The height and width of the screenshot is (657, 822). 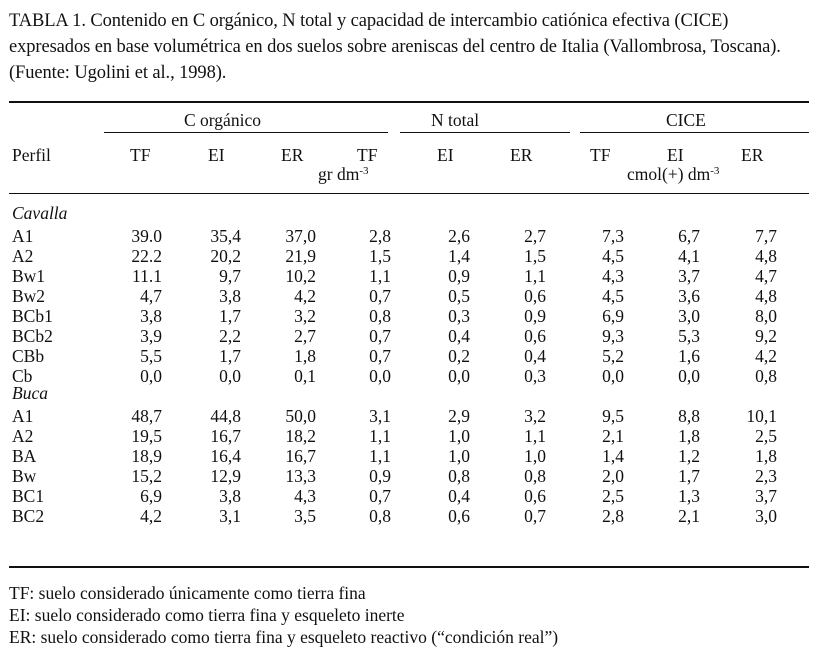 I want to click on table-cell: 2,2, so click(x=230, y=336).